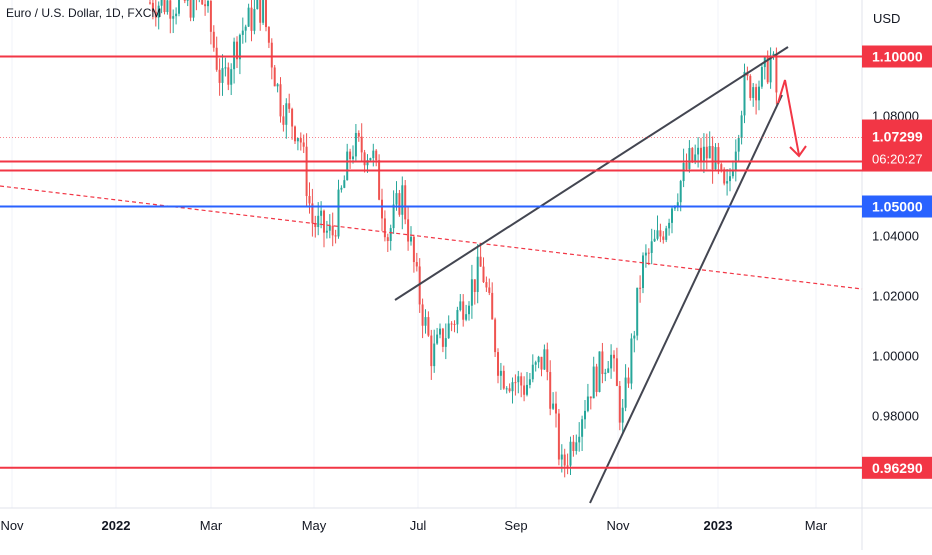  I want to click on price-label-bg, so click(897, 145).